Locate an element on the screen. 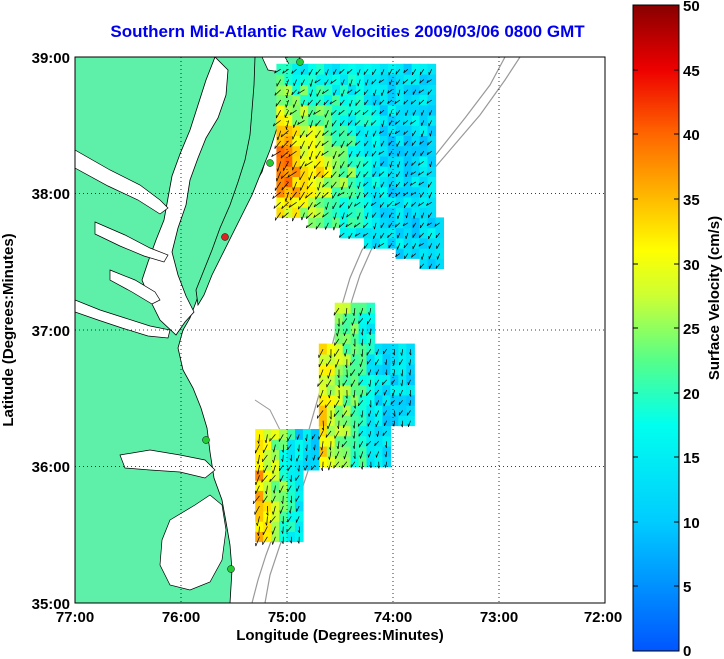 The width and height of the screenshot is (724, 659). colorbar-tick-label: 25 is located at coordinates (691, 329).